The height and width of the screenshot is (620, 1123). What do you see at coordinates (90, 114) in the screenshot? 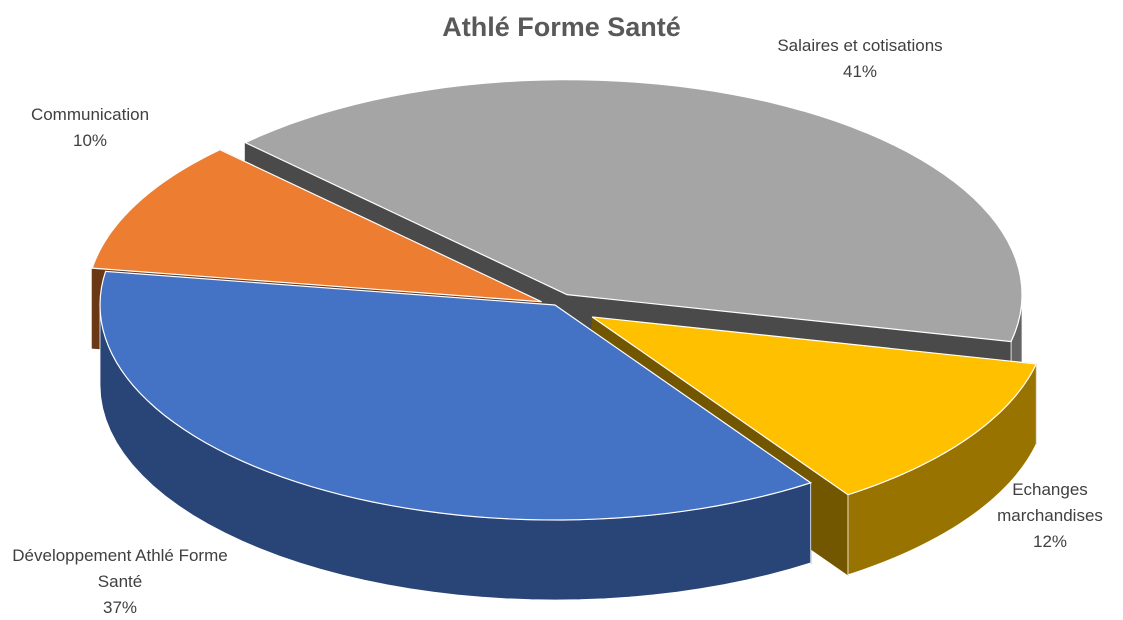
I see `category-label: Communication` at bounding box center [90, 114].